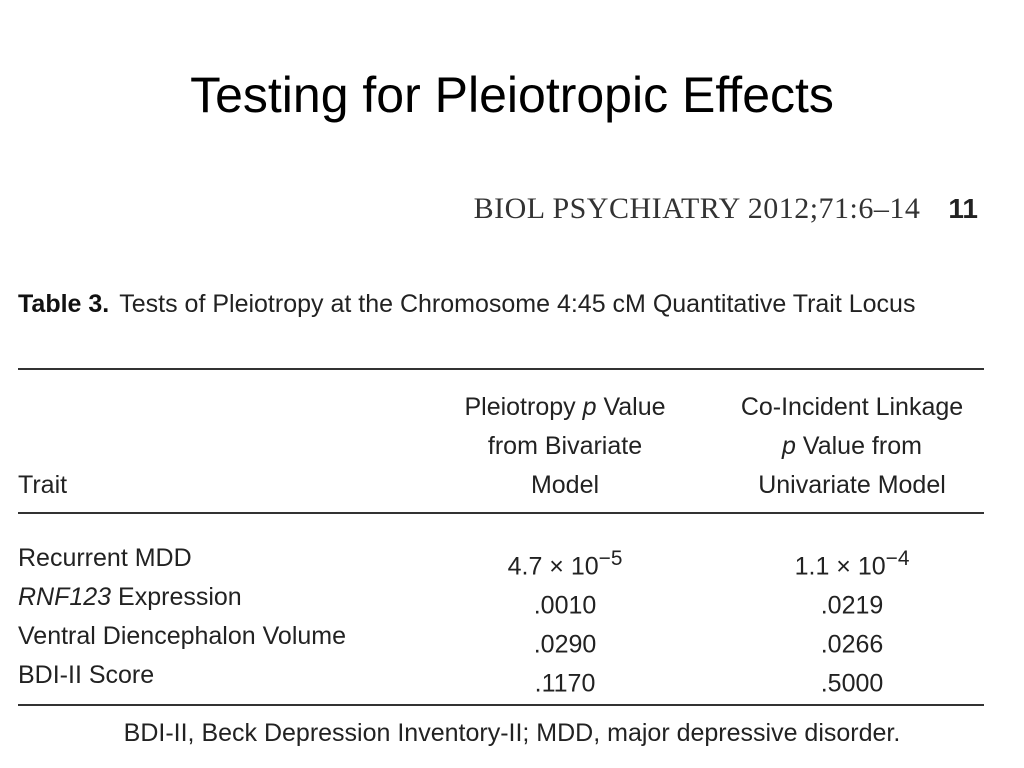 The width and height of the screenshot is (1024, 768). What do you see at coordinates (852, 564) in the screenshot?
I see `linkage-p-cell: 1.1 × 10⁻⁴` at bounding box center [852, 564].